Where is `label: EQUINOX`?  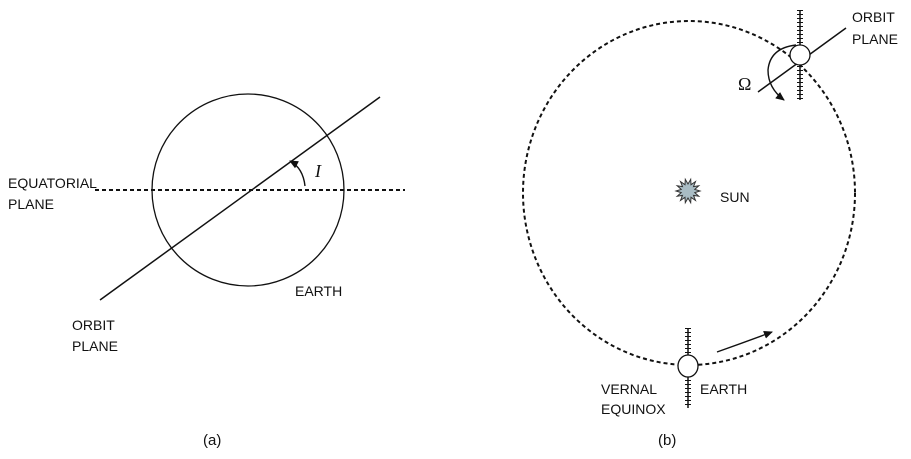
label: EQUINOX is located at coordinates (633, 409).